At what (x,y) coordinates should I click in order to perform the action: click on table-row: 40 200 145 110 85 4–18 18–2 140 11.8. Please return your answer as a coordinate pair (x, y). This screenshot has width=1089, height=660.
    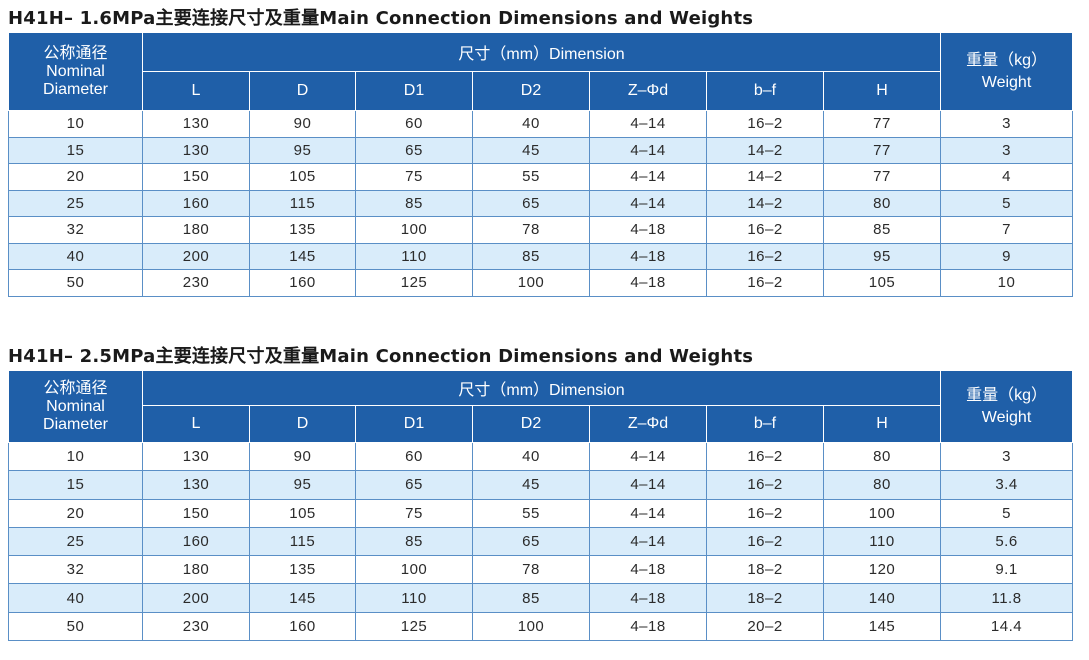
    Looking at the image, I should click on (541, 598).